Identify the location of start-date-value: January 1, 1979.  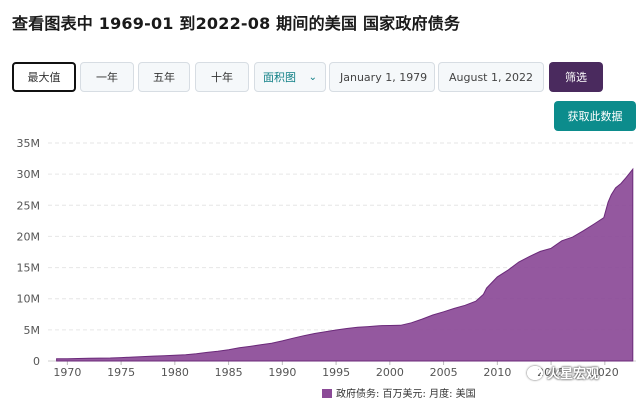
(384, 77).